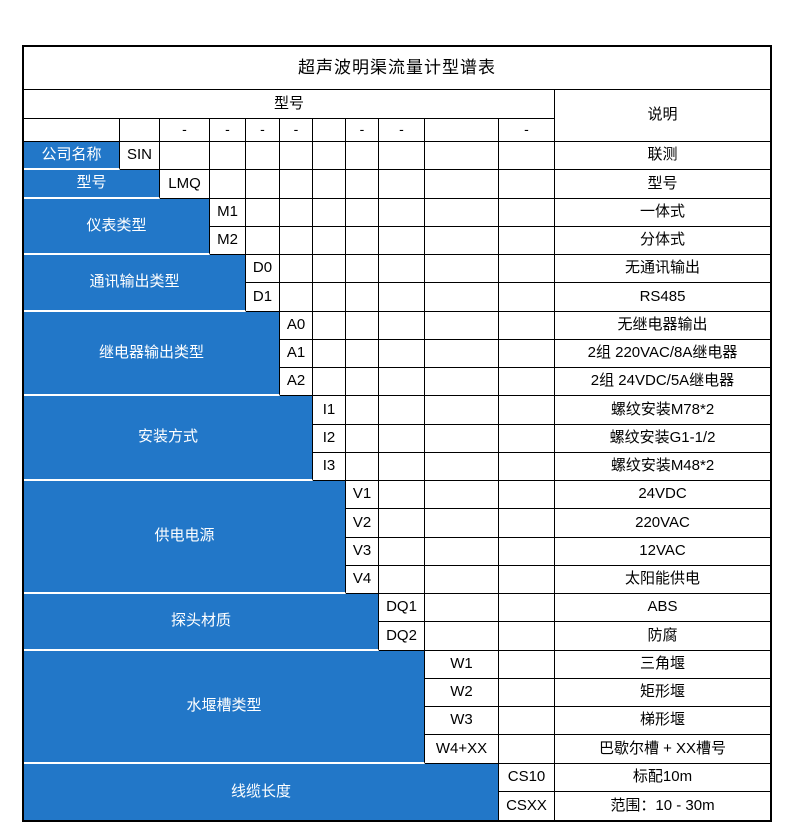  I want to click on code-cell: V3, so click(362, 551).